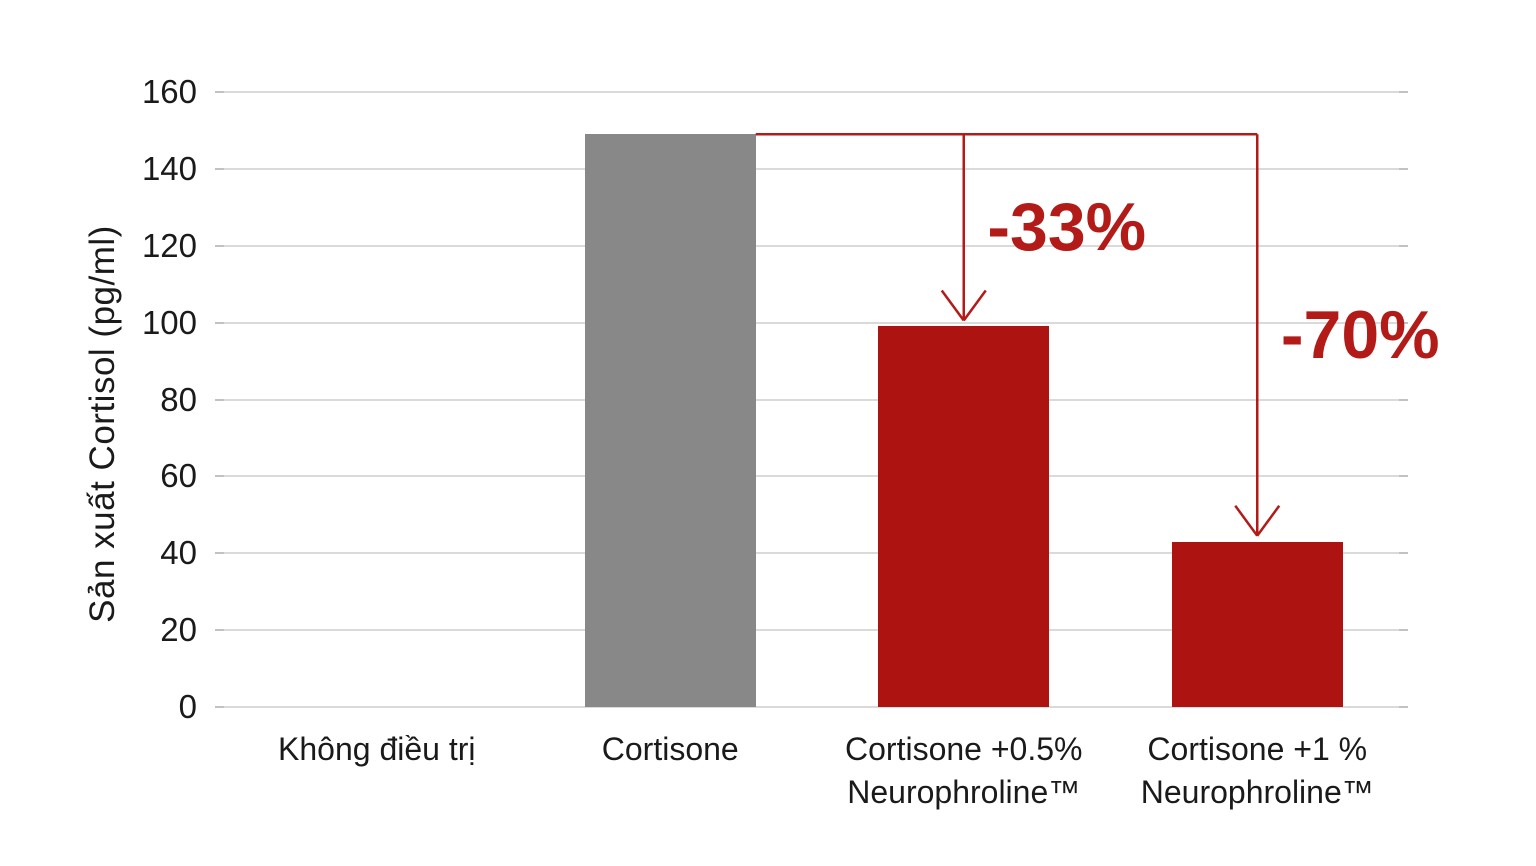  I want to click on x-category-label-line: Cortisone, so click(670, 749).